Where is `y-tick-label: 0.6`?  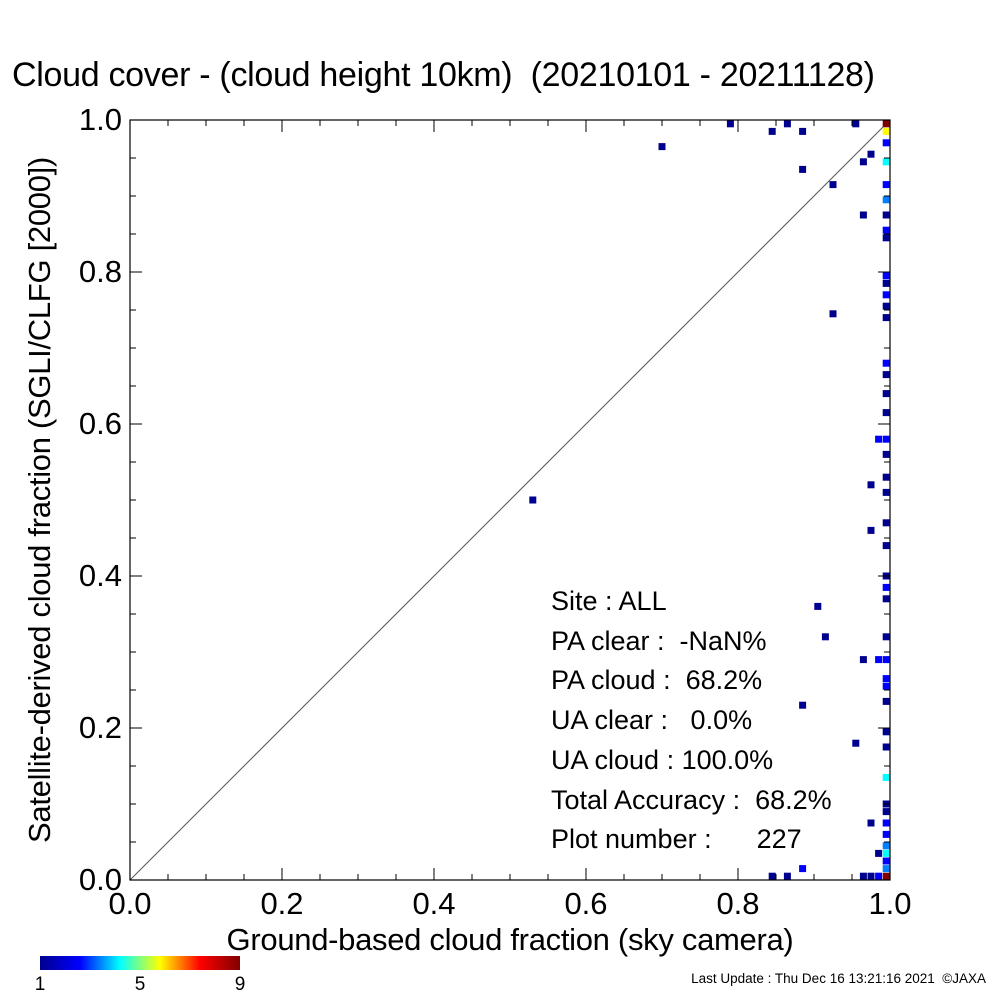
y-tick-label: 0.6 is located at coordinates (100, 423).